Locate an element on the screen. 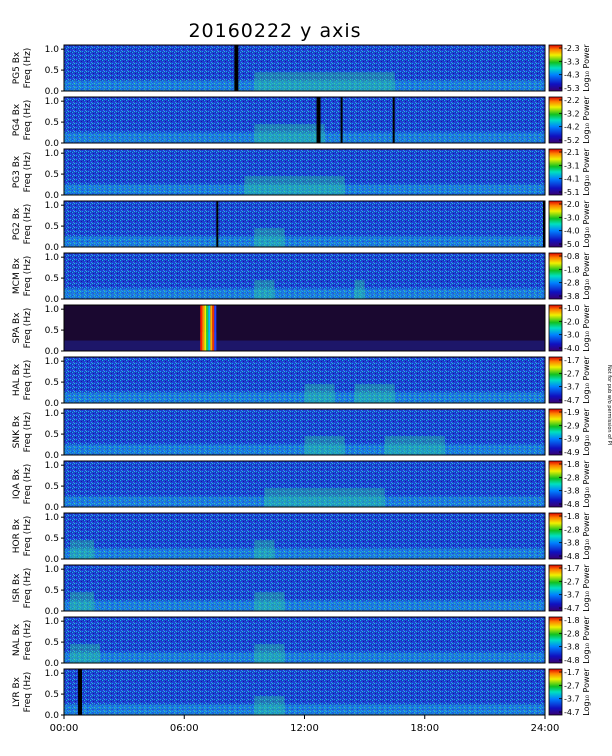  x-tick-label: 24:00 is located at coordinates (545, 728).